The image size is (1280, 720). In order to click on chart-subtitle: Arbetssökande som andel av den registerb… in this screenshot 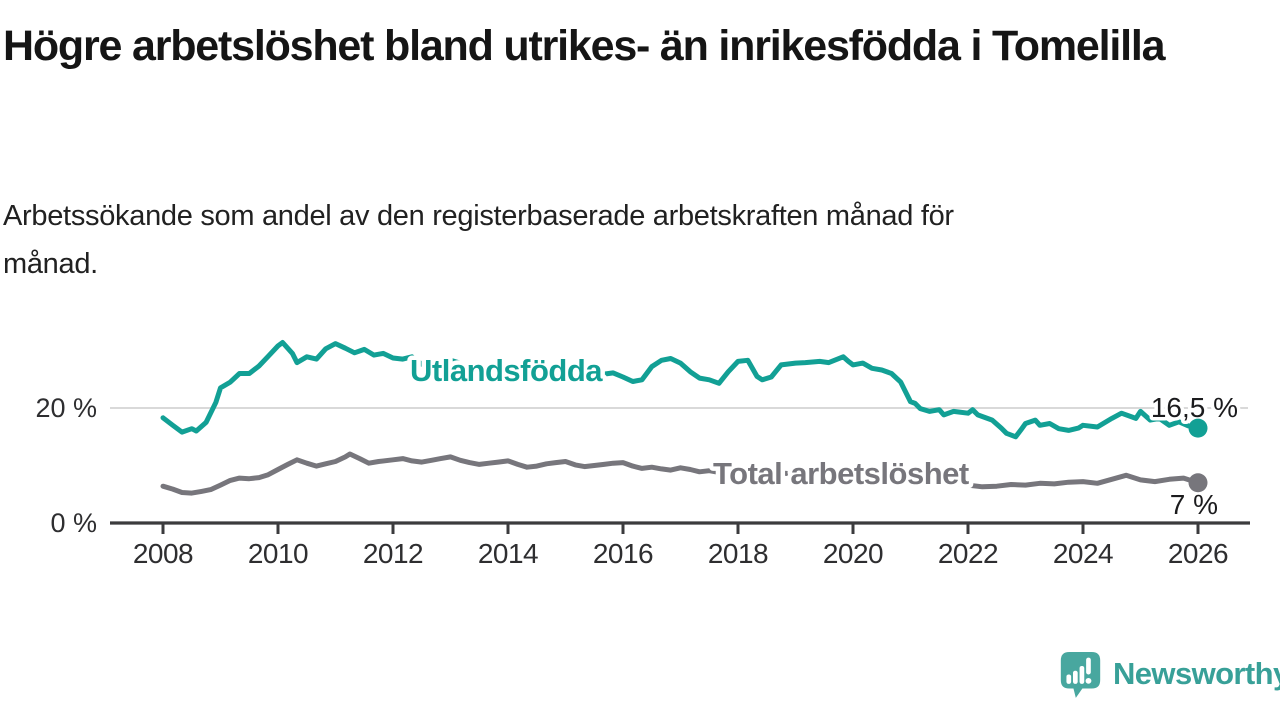, I will do `click(478, 240)`.